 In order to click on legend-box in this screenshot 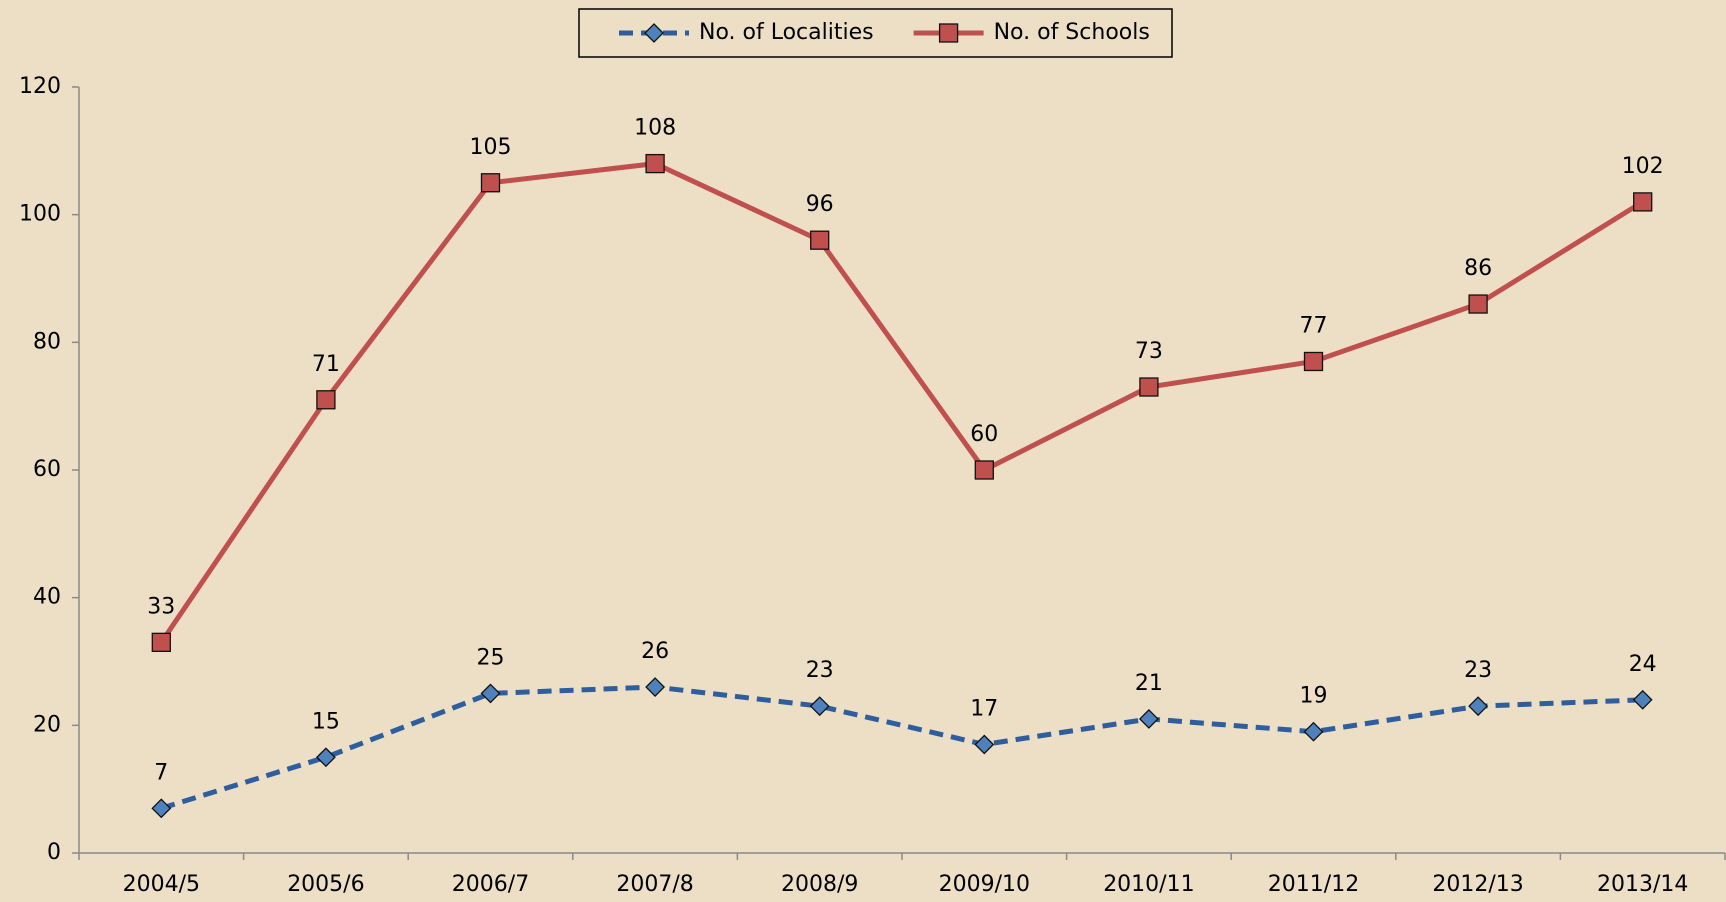, I will do `click(875, 33)`.